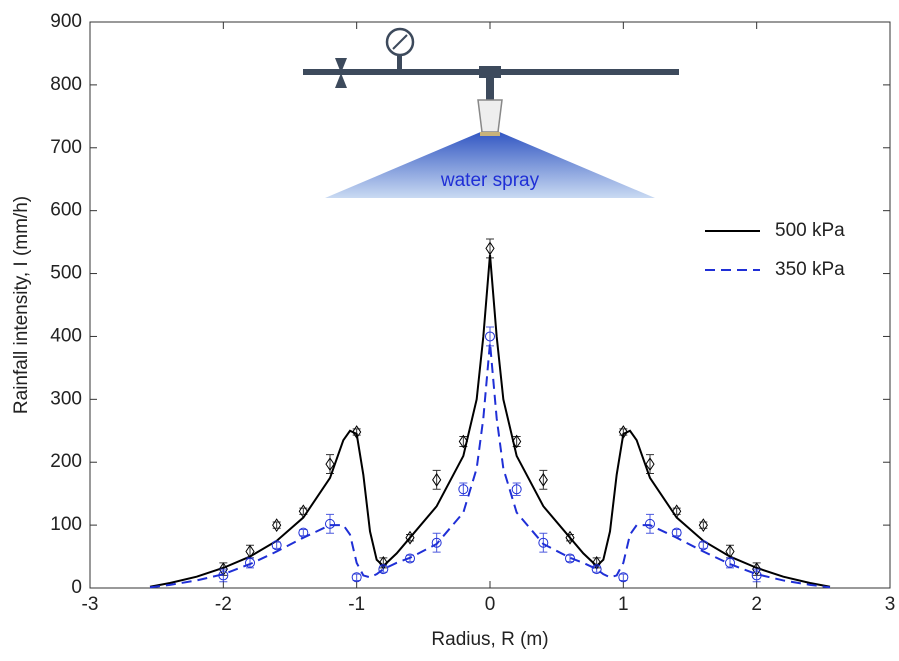 This screenshot has height=661, width=899. I want to click on sprinkler-diagram, so click(491, 112).